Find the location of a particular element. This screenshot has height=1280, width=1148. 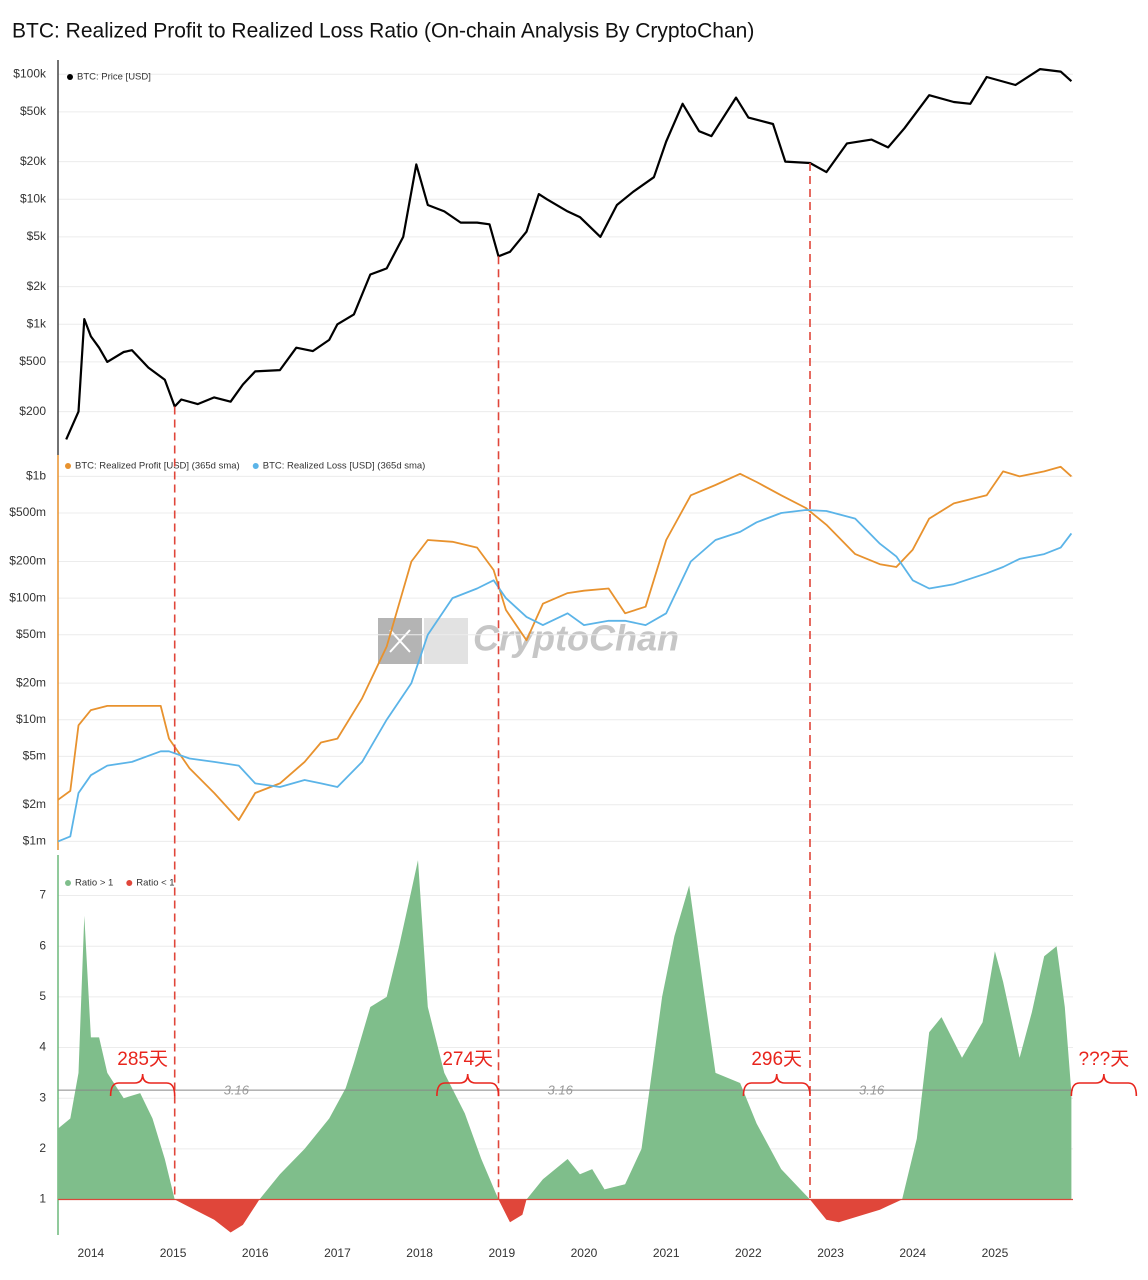

x-tick-label: 2022 is located at coordinates (748, 1253).